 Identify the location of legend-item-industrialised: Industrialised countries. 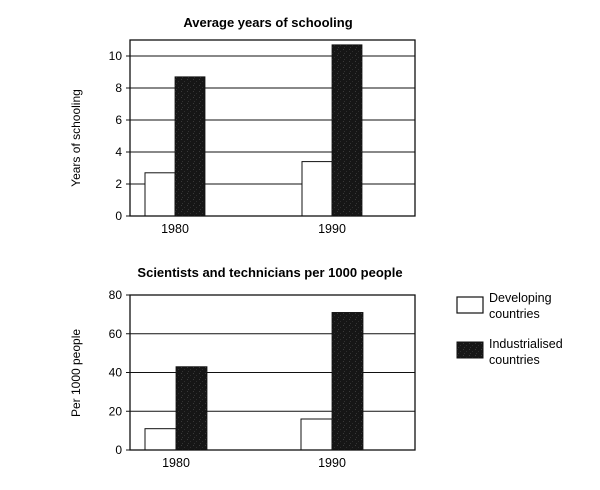
(509, 352).